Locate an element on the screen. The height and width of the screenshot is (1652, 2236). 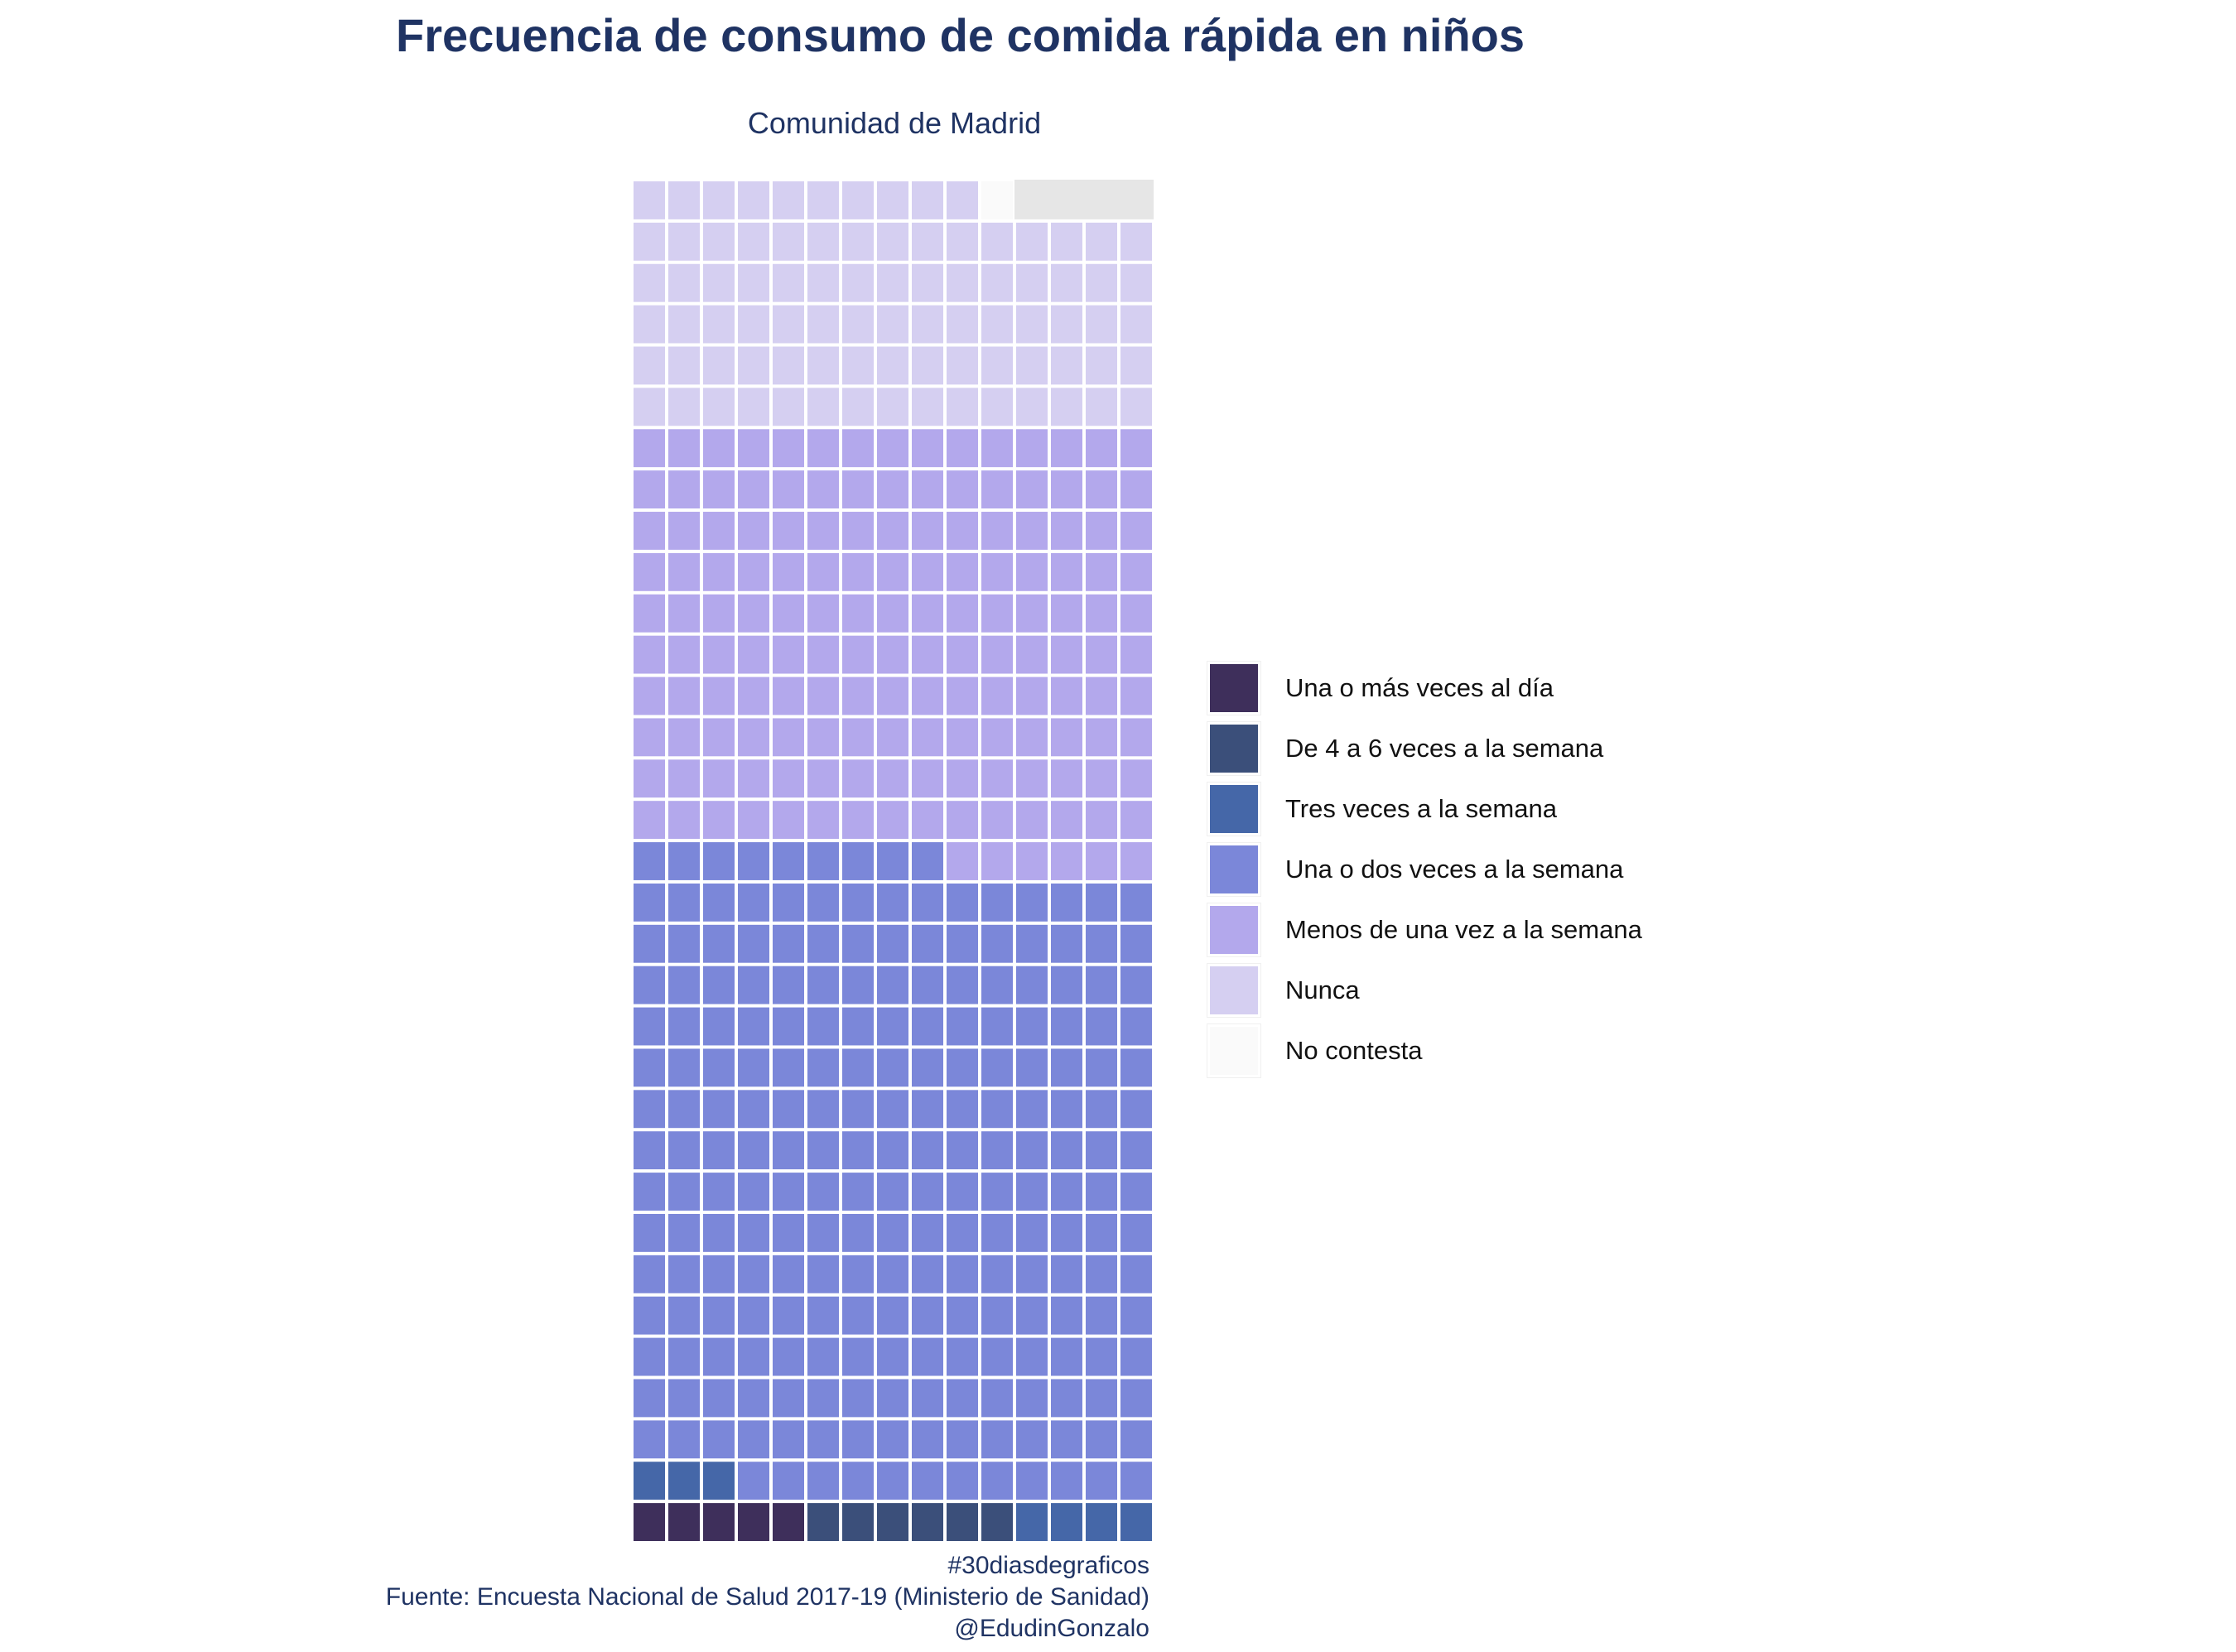
legend-swatch is located at coordinates (1234, 869).